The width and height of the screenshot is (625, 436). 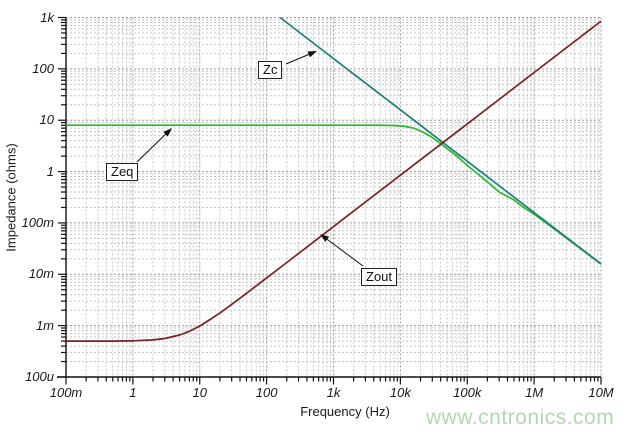 I want to click on y-tick-label: 100, so click(x=43, y=68).